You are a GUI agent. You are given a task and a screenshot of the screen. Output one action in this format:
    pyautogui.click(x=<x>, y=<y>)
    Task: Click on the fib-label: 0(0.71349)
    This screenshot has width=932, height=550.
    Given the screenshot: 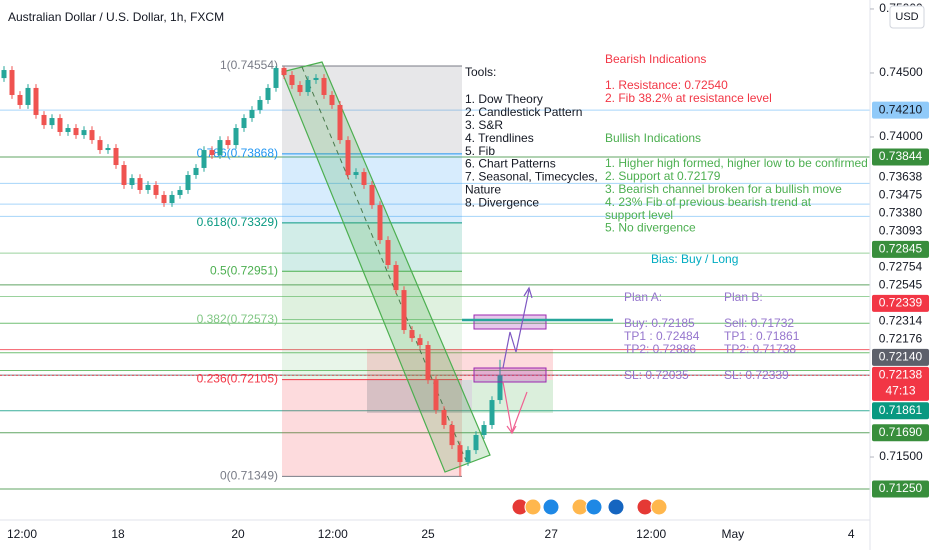 What is the action you would take?
    pyautogui.click(x=249, y=476)
    